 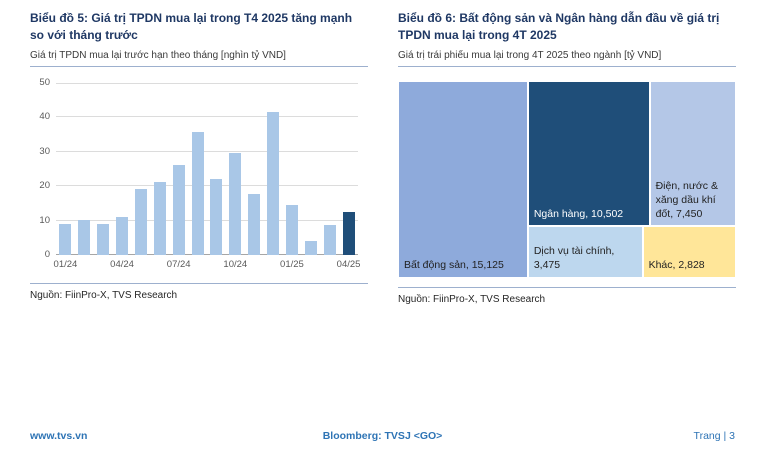 I want to click on bar-03/24, so click(x=103, y=239).